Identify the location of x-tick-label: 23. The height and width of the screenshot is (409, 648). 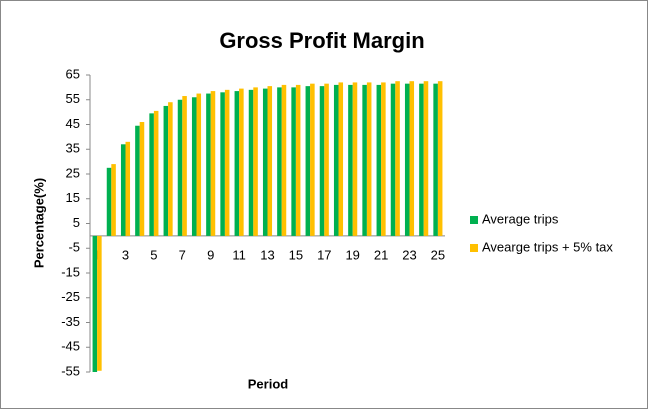
(409, 254).